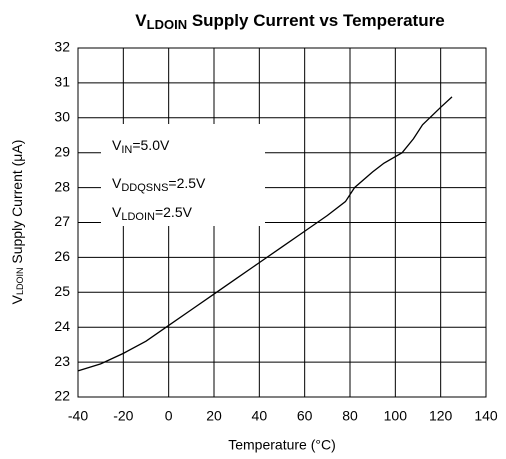 Image resolution: width=506 pixels, height=459 pixels. I want to click on y-tick-label: 26, so click(62, 256).